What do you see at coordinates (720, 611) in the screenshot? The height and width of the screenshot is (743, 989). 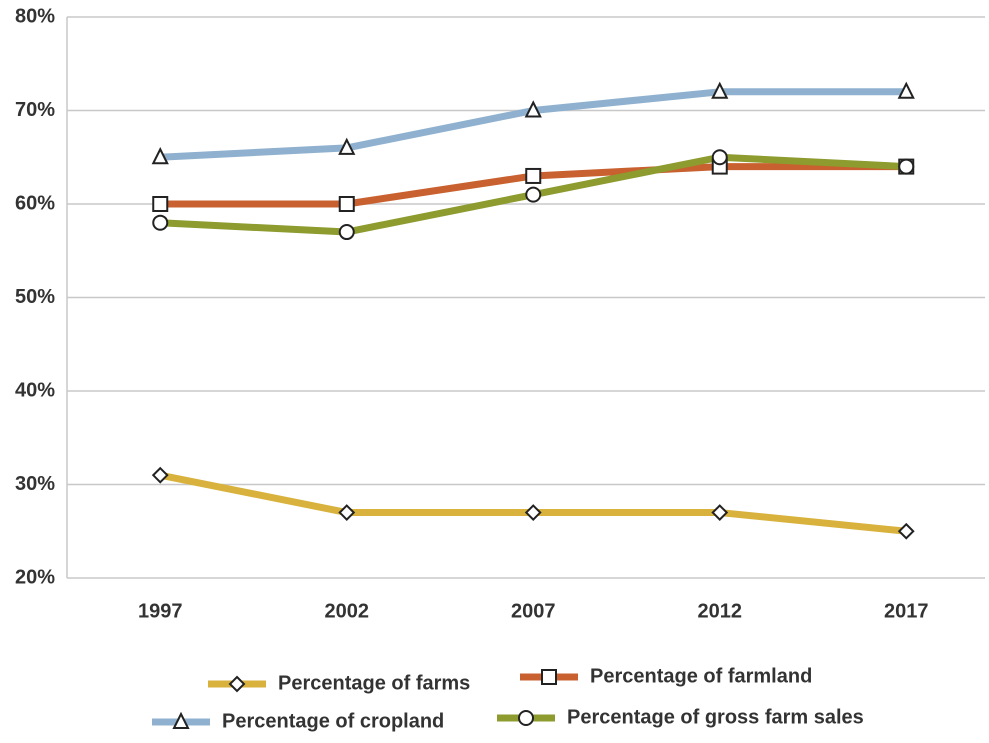 I see `x-tick-label: 2012` at bounding box center [720, 611].